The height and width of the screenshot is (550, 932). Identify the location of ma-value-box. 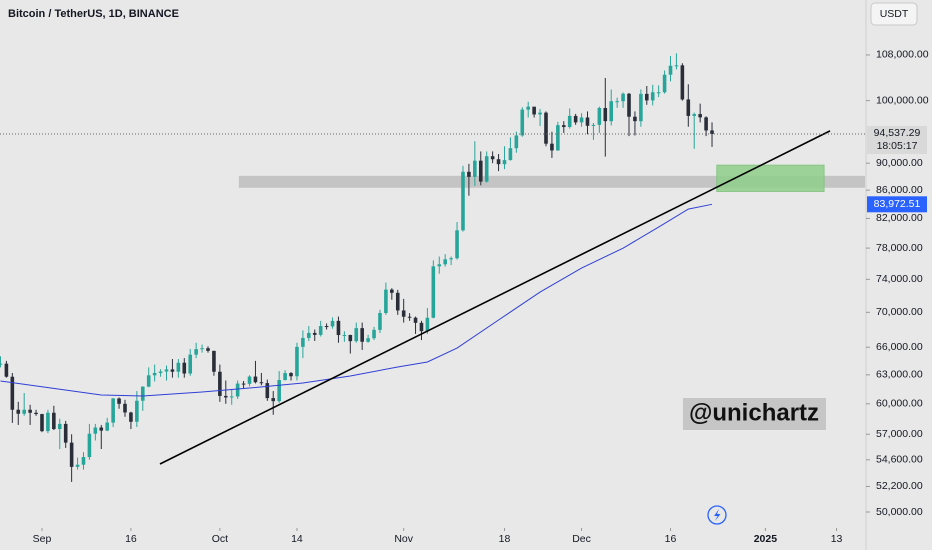
(897, 204).